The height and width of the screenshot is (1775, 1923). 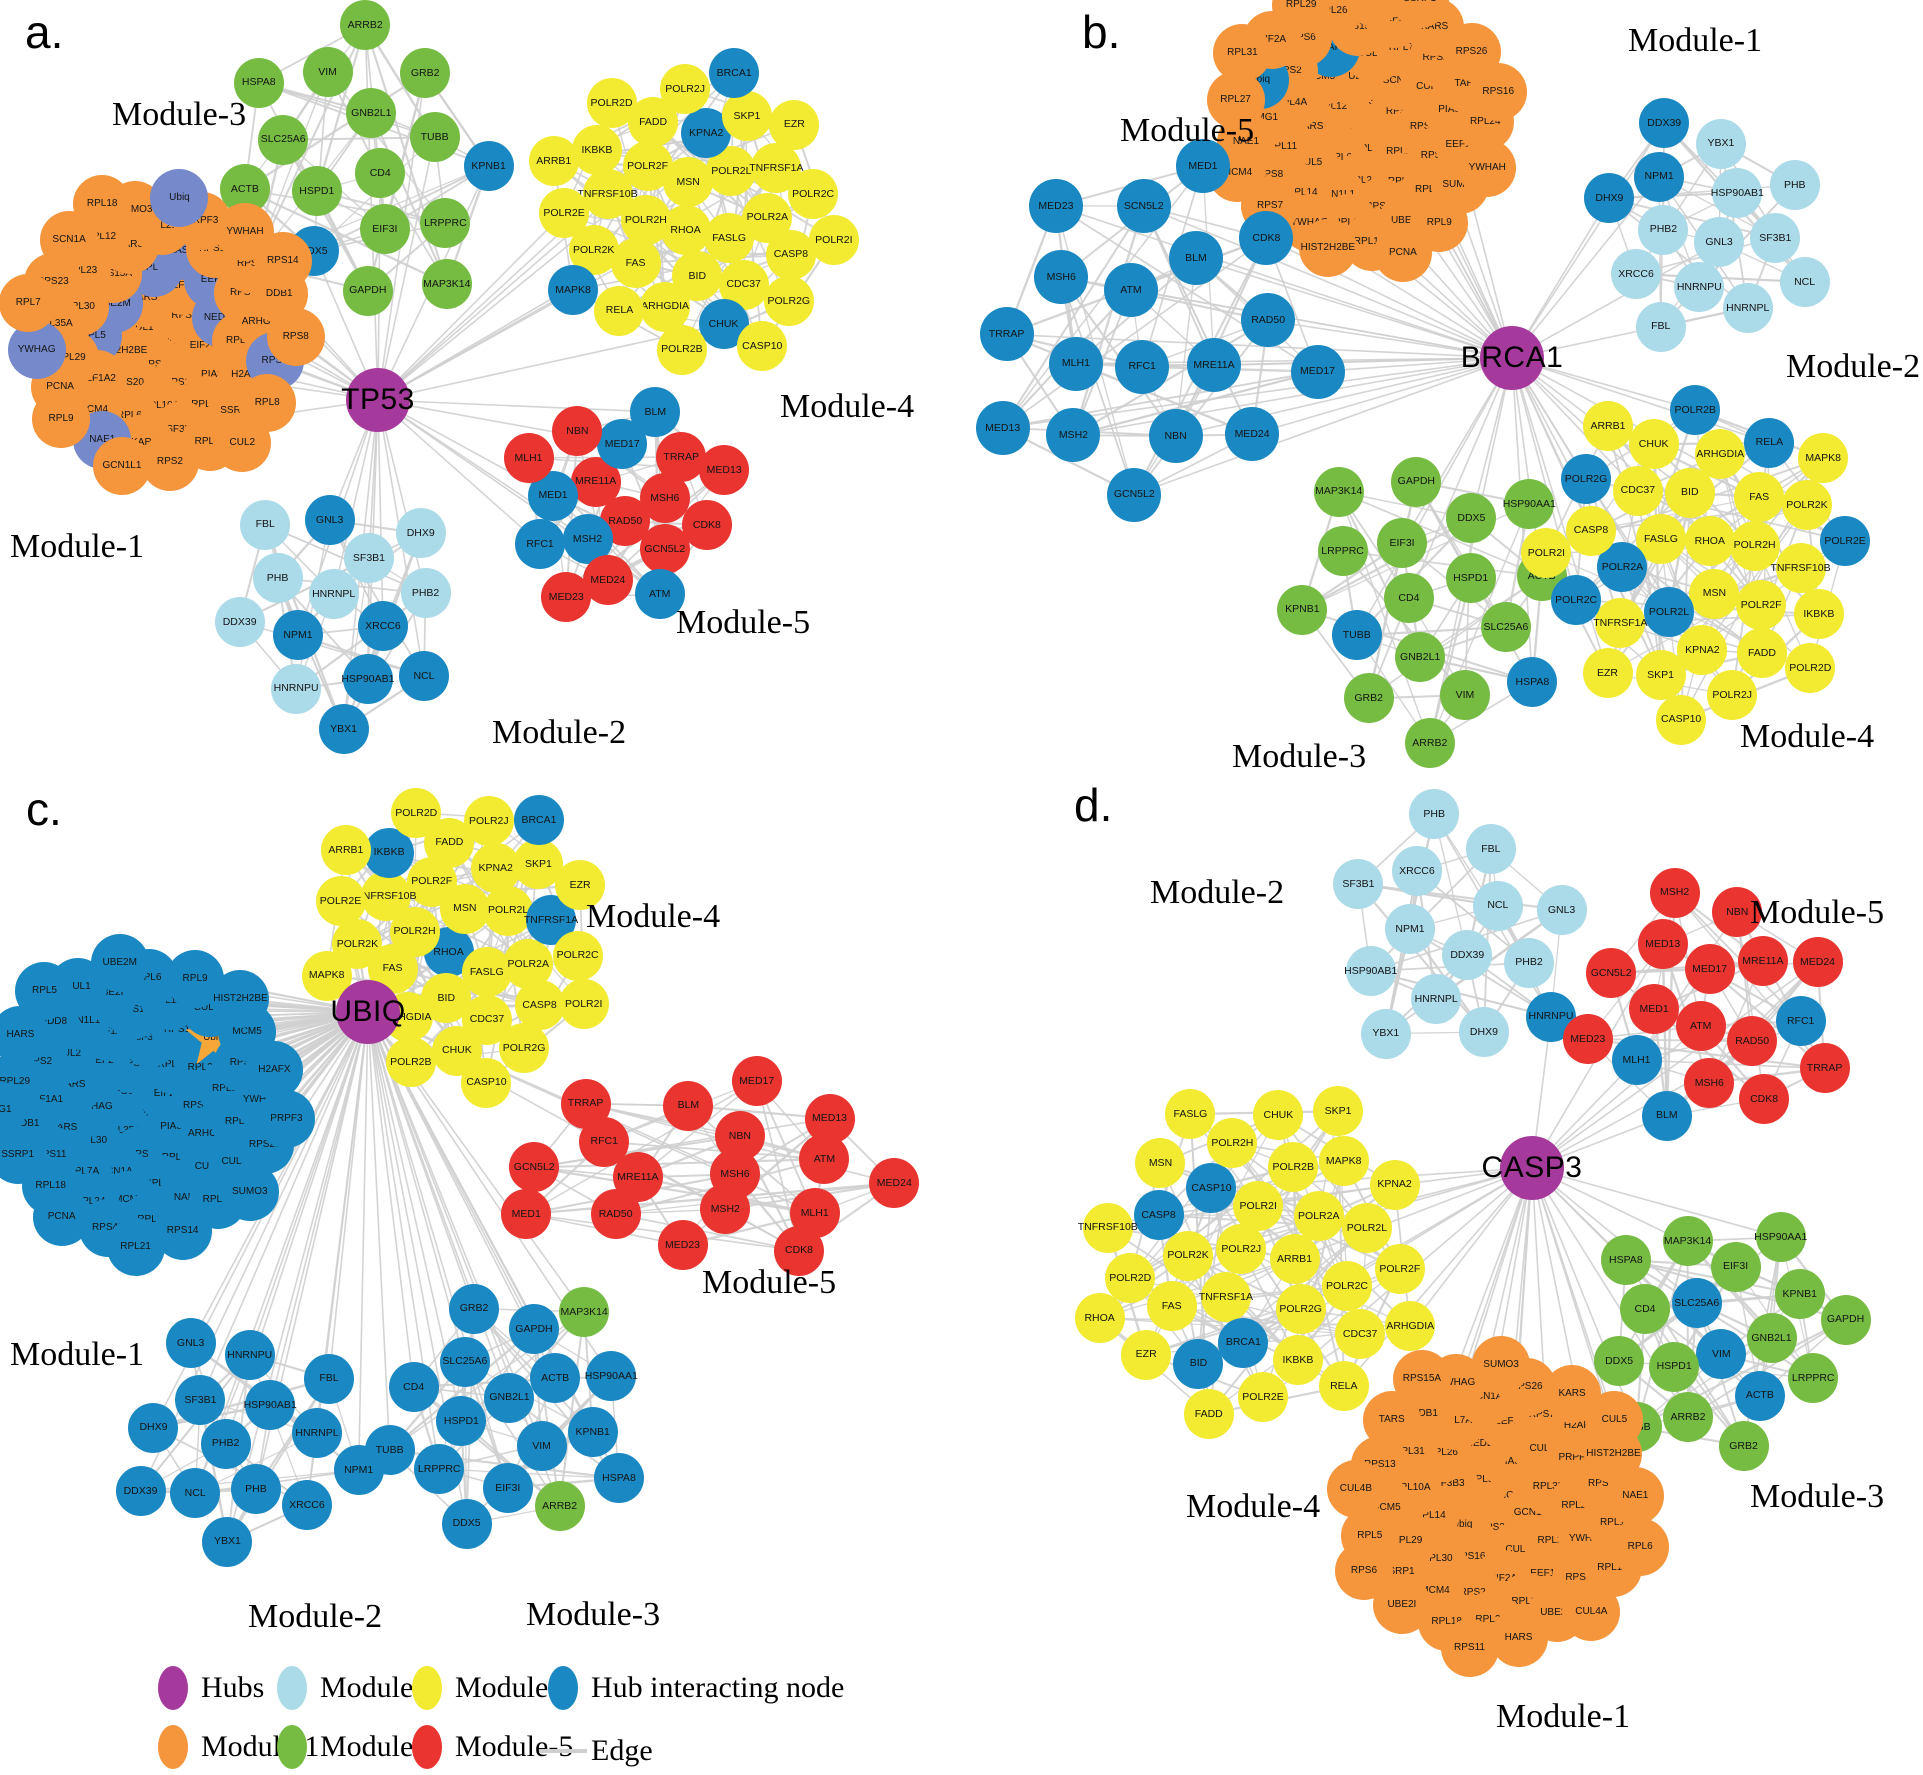 I want to click on node-HNRNPU: HNRNPU, so click(x=1699, y=286).